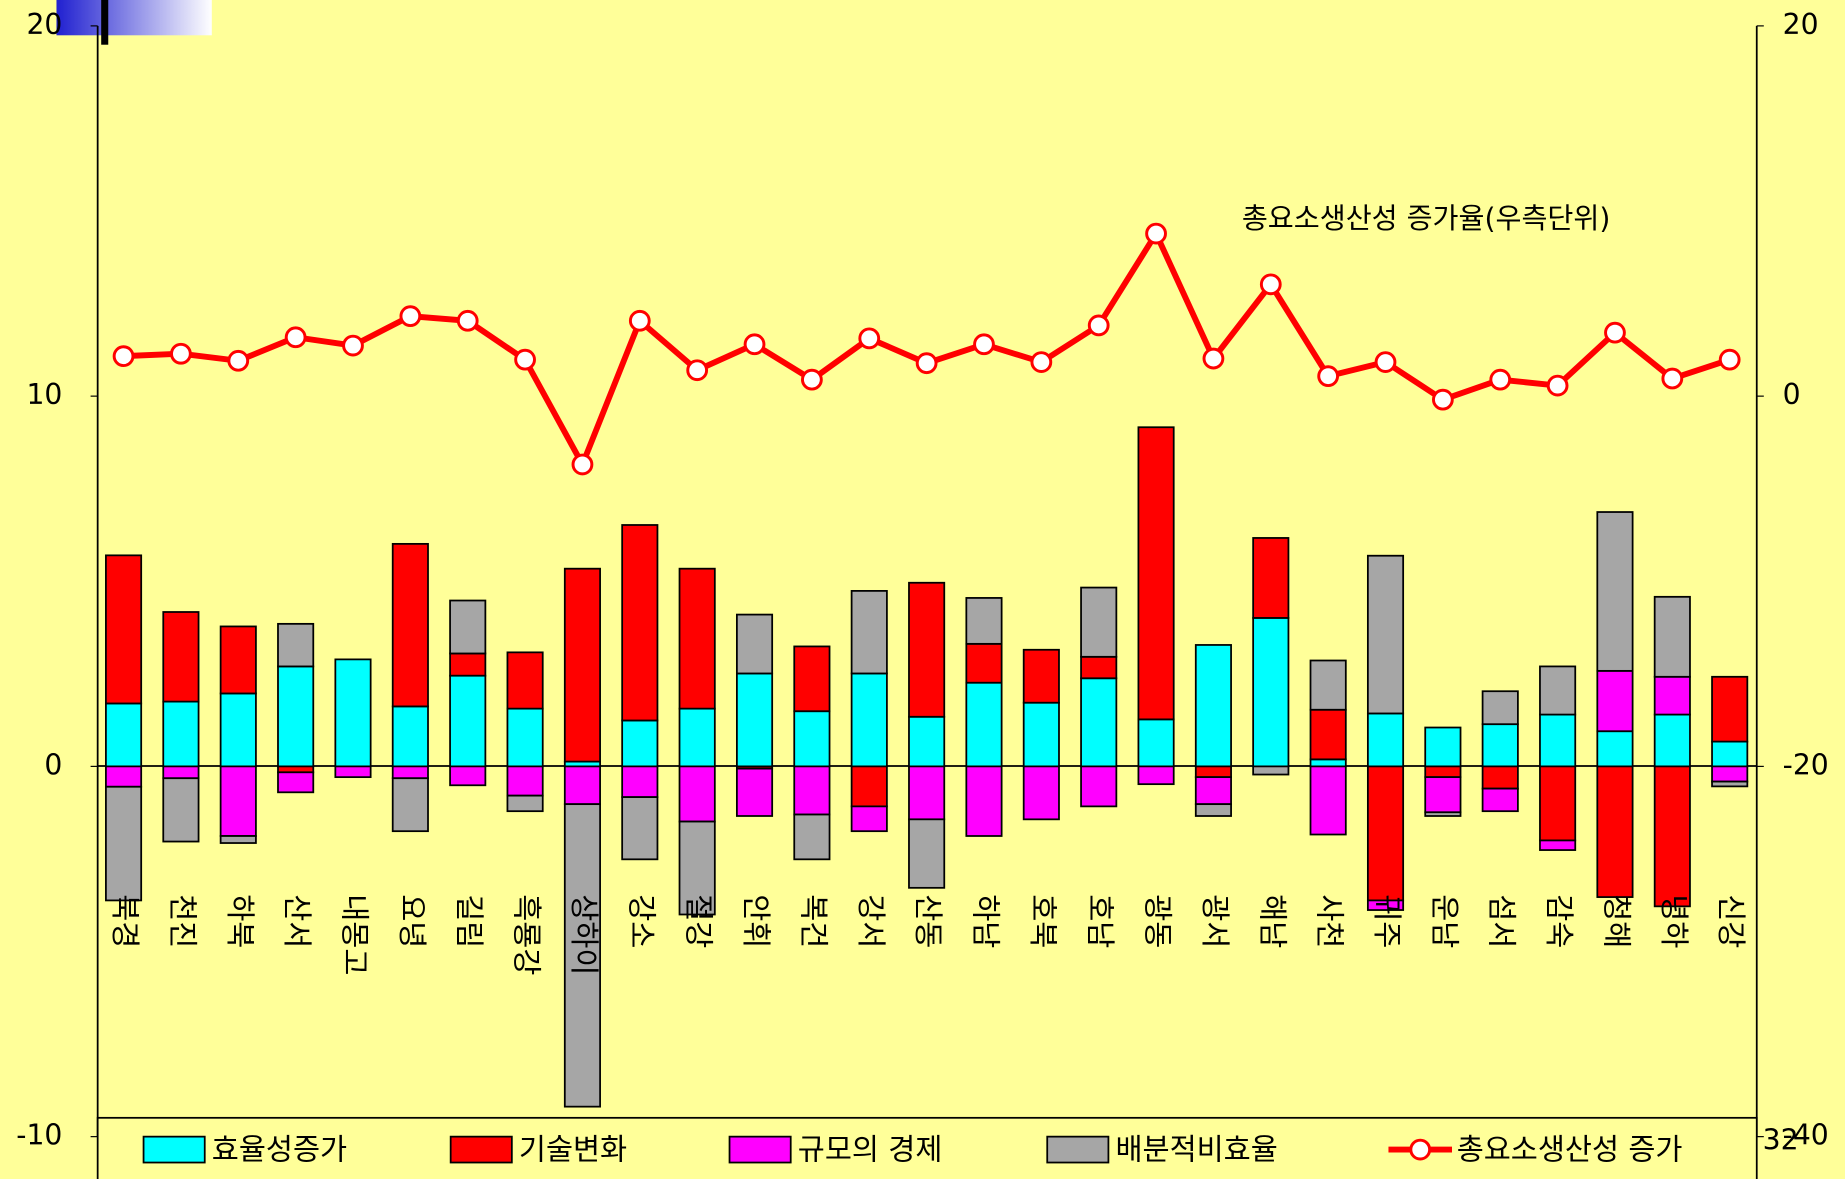 This screenshot has width=1845, height=1179. I want to click on x-tick-label: 산서, so click(297, 921).